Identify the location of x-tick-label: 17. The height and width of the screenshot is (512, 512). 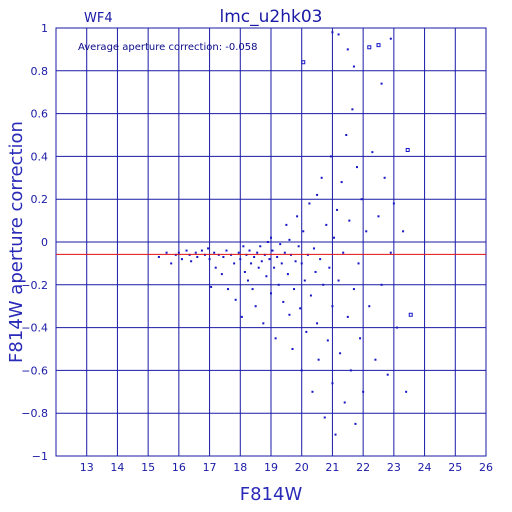
(210, 467).